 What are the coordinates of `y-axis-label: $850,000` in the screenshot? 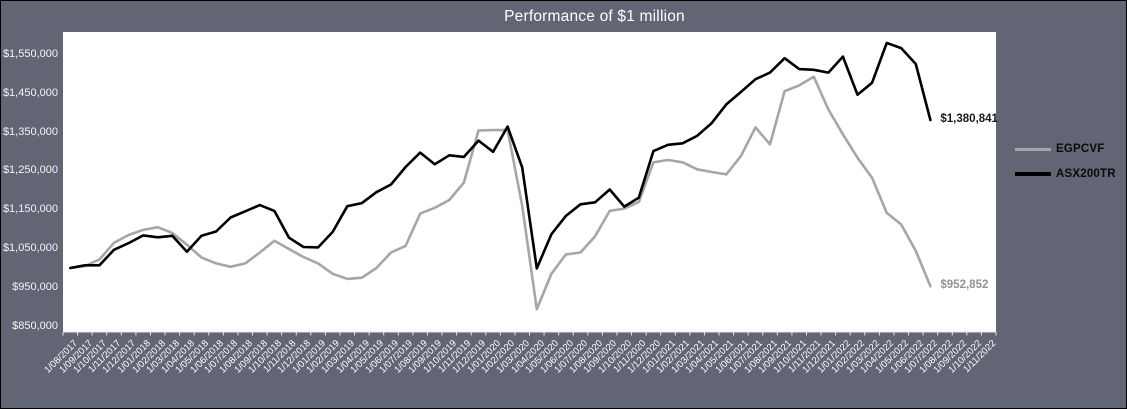 It's located at (35, 325).